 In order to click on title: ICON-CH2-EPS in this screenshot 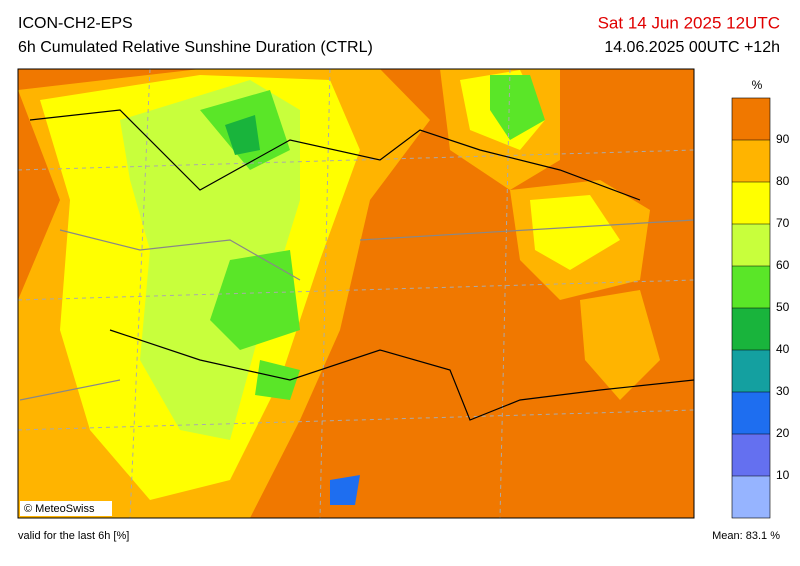, I will do `click(75, 23)`.